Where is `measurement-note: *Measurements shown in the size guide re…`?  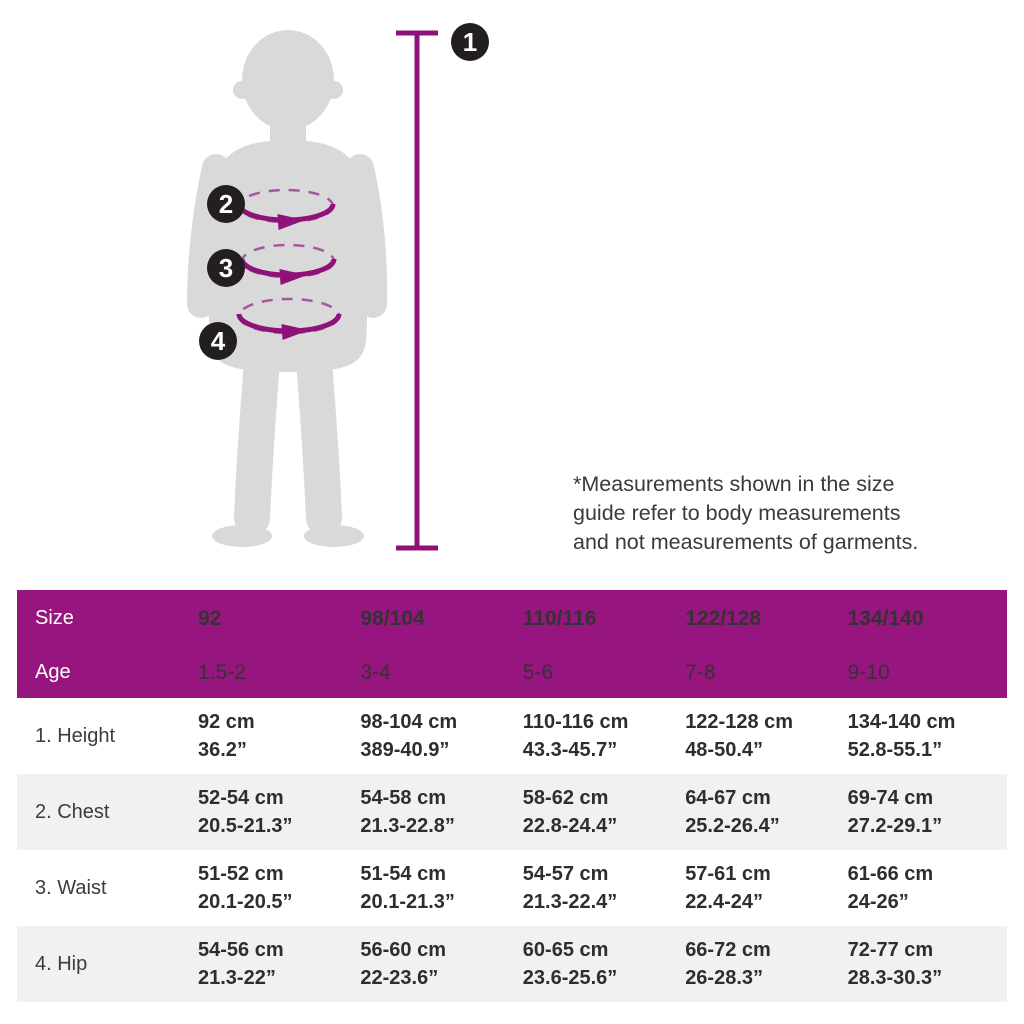
measurement-note: *Measurements shown in the size guide re… is located at coordinates (746, 513).